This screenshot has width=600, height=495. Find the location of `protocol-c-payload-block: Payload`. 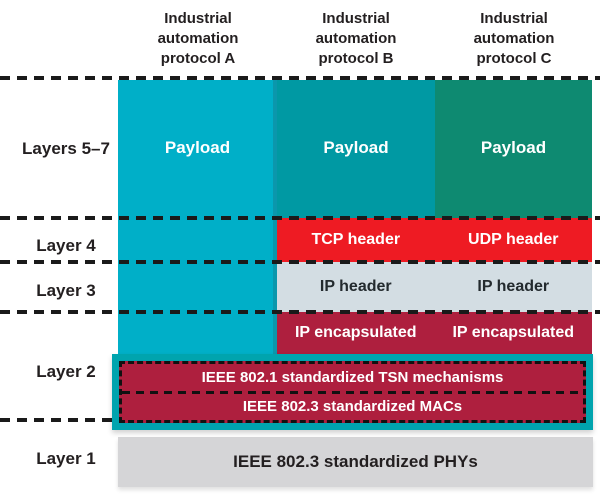

protocol-c-payload-block: Payload is located at coordinates (513, 149).